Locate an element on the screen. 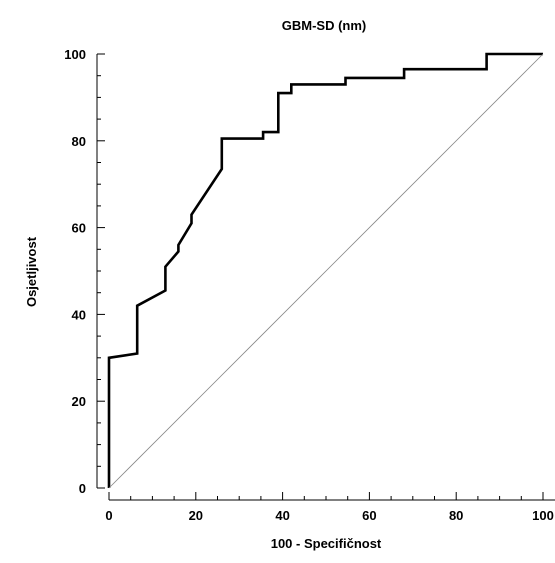 Image resolution: width=555 pixels, height=563 pixels. x-tick-label: 20 is located at coordinates (196, 515).